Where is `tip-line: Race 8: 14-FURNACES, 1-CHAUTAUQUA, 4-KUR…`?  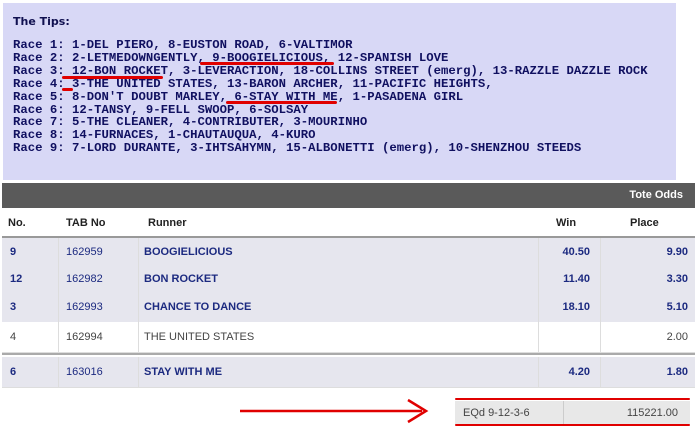
tip-line: Race 8: 14-FURNACES, 1-CHAUTAUQUA, 4-KUR… is located at coordinates (164, 135).